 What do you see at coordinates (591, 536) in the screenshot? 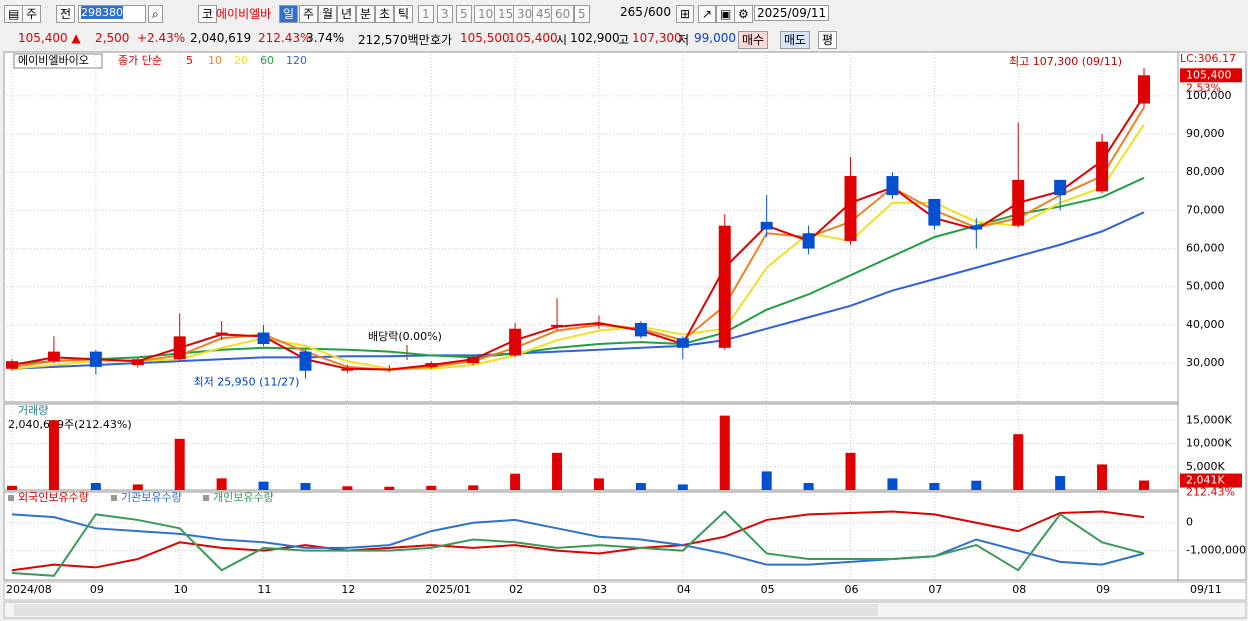
I see `ownership-panel` at bounding box center [591, 536].